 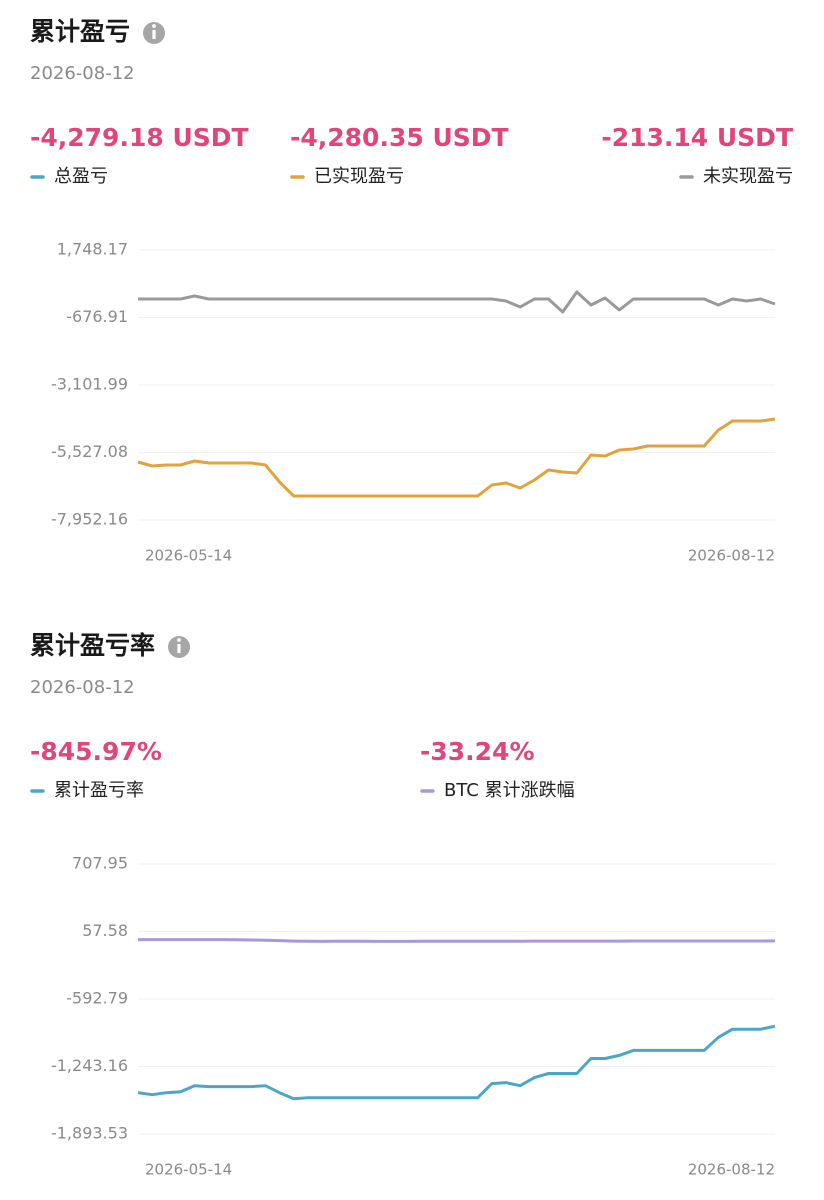 What do you see at coordinates (477, 751) in the screenshot?
I see `summary-value: -33.24%` at bounding box center [477, 751].